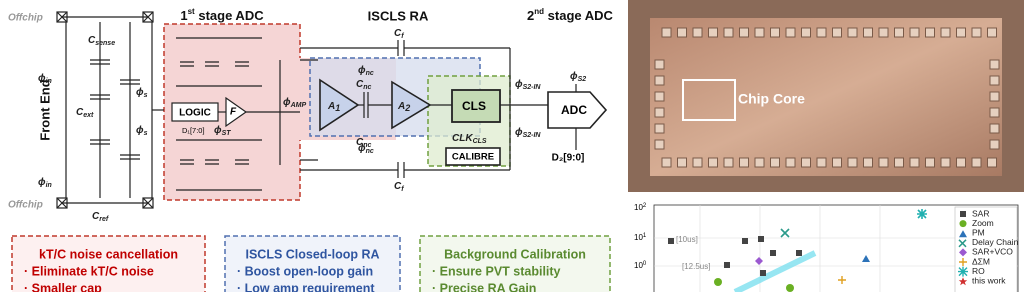 This screenshot has height=292, width=1024. I want to click on component-label: ϕS2, so click(578, 77).